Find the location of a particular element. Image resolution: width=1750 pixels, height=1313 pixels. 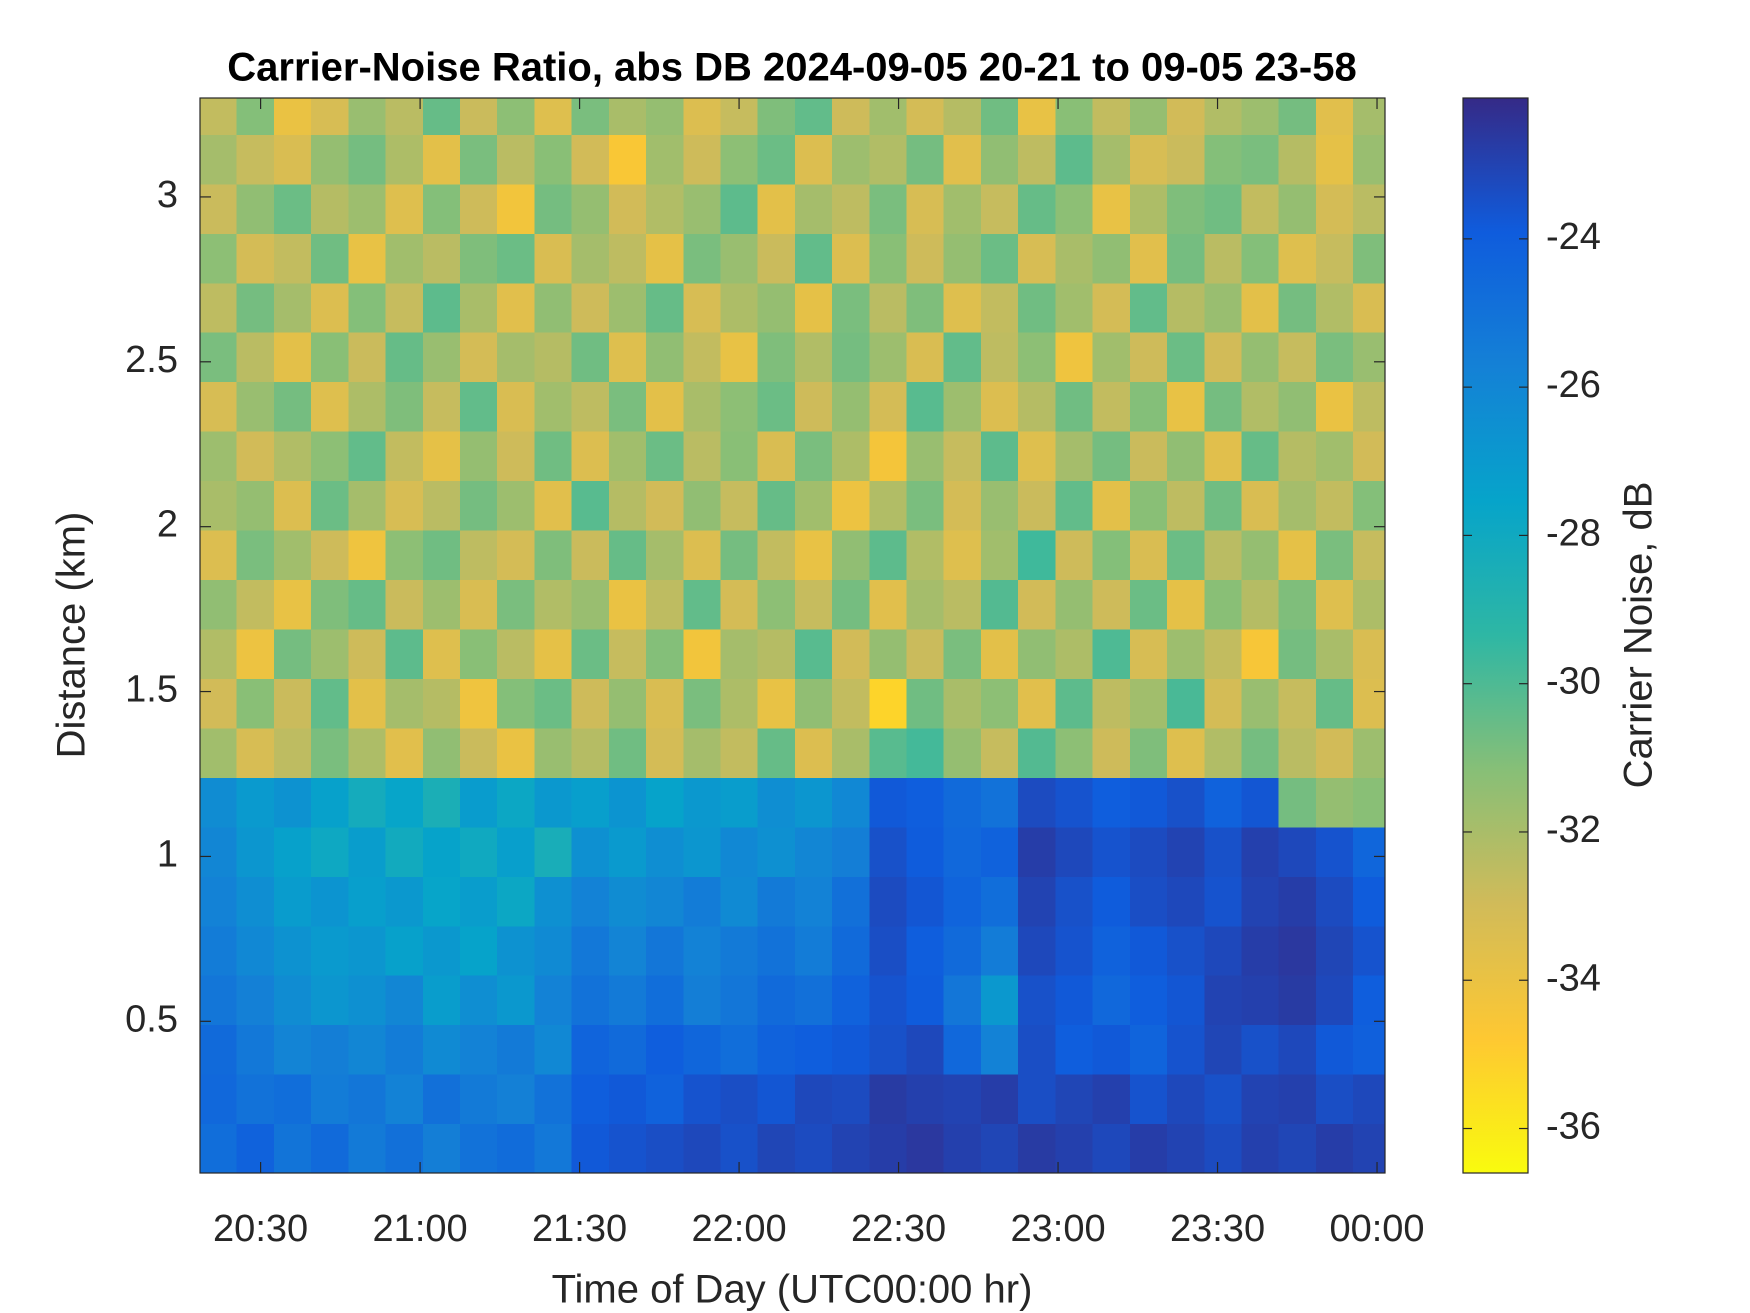

x-tick-label: 22:00 is located at coordinates (739, 1229).